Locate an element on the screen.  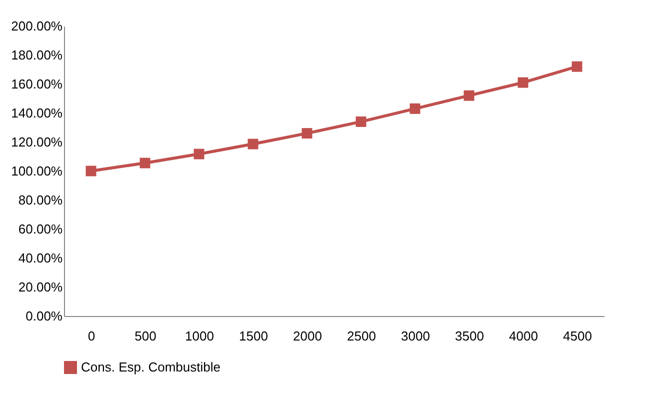
x-tick-label: 3500 is located at coordinates (469, 336).